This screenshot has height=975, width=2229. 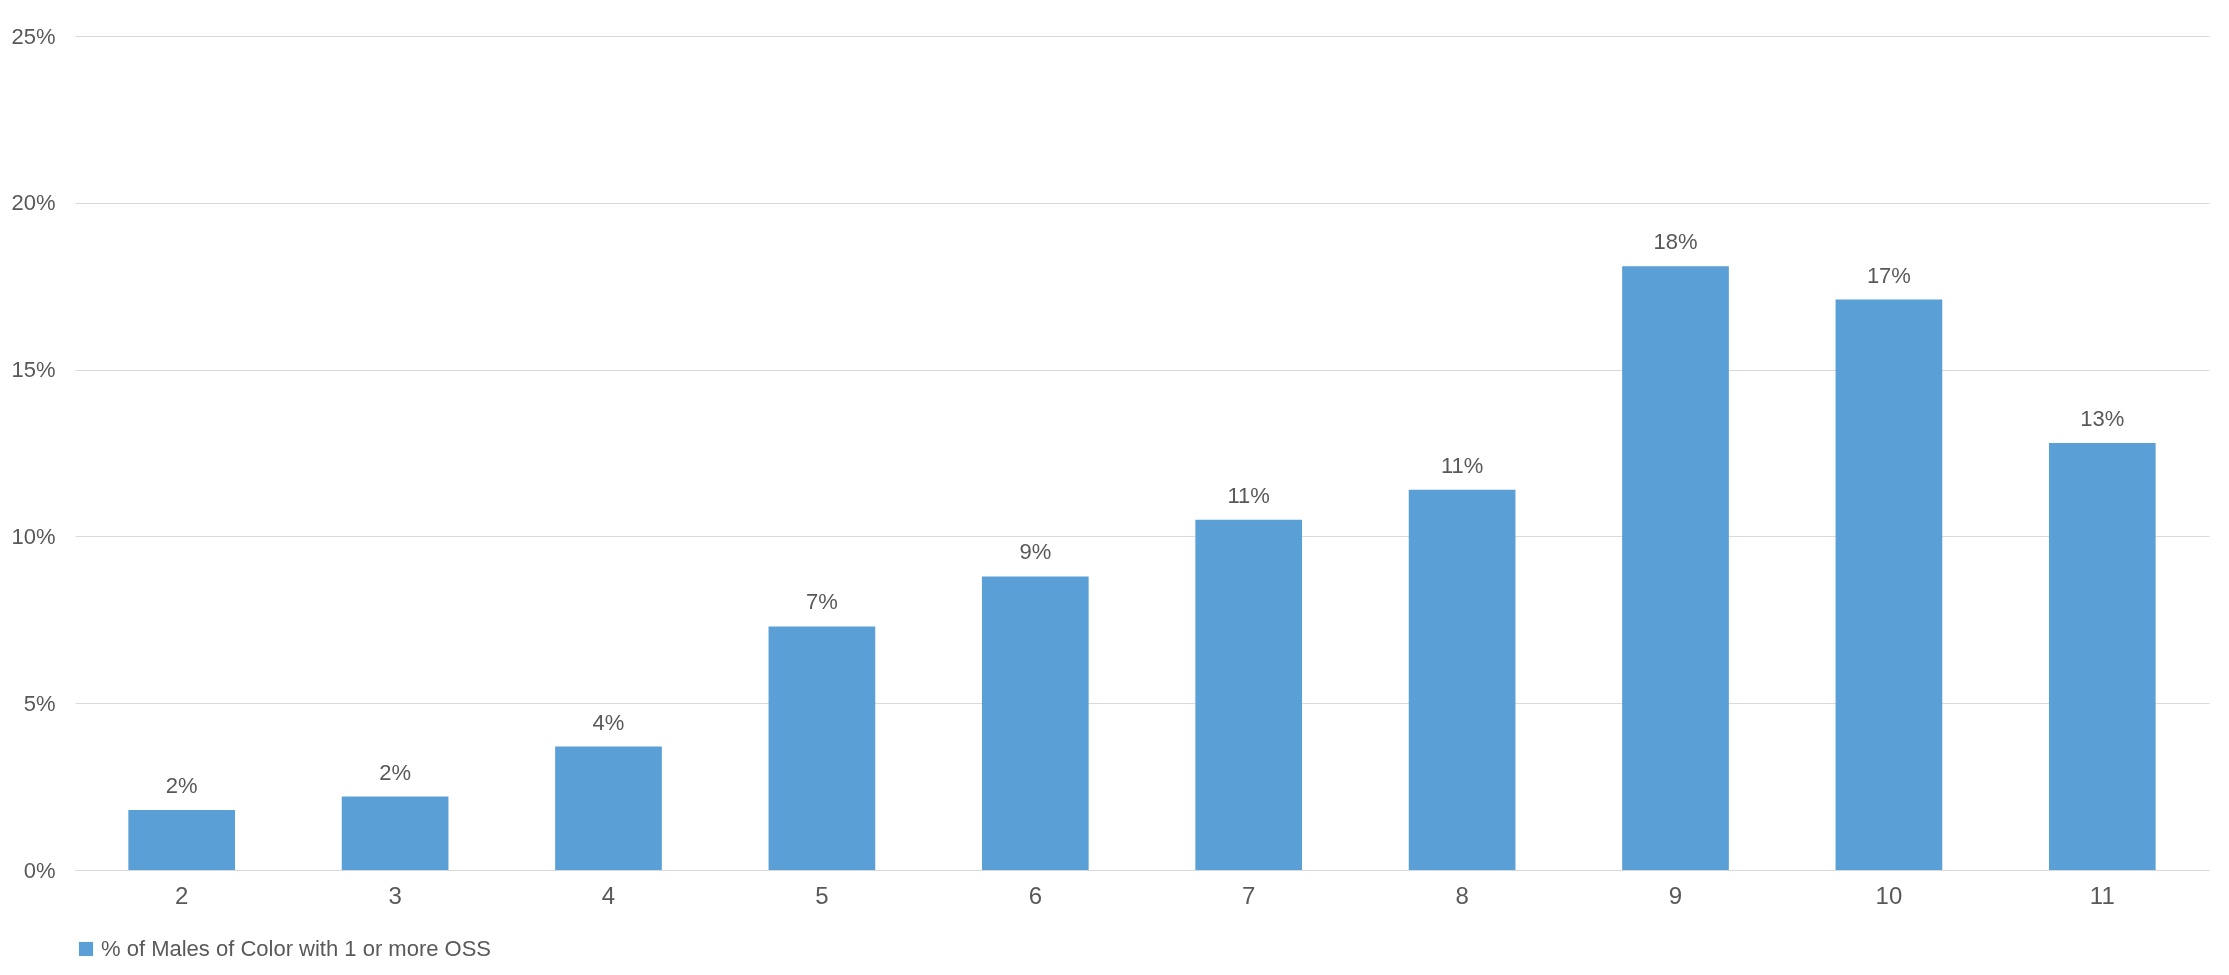 What do you see at coordinates (2102, 895) in the screenshot?
I see `x-tick-label: 11` at bounding box center [2102, 895].